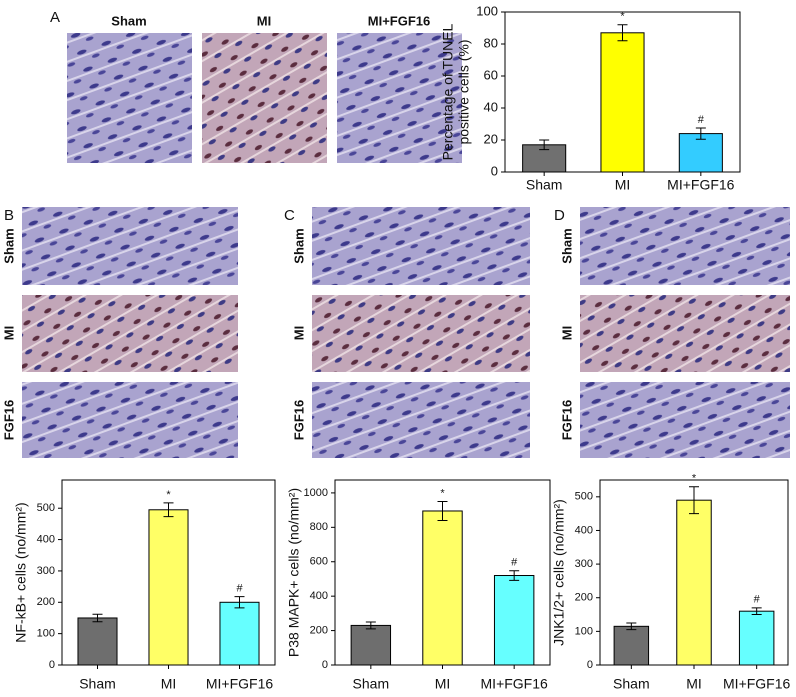  I want to click on panel-label: D, so click(559, 215).